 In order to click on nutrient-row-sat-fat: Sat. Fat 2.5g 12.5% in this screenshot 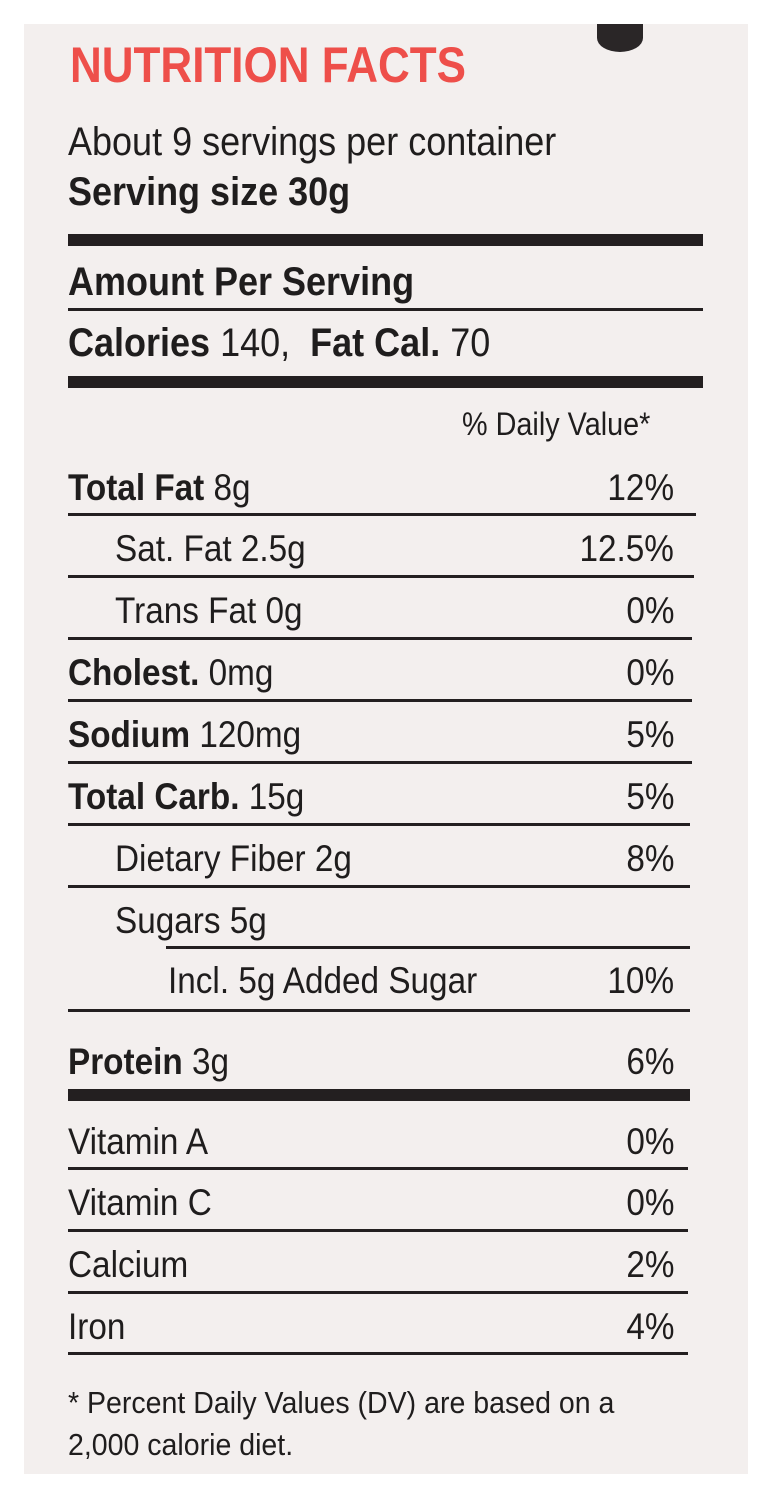, I will do `click(378, 548)`.